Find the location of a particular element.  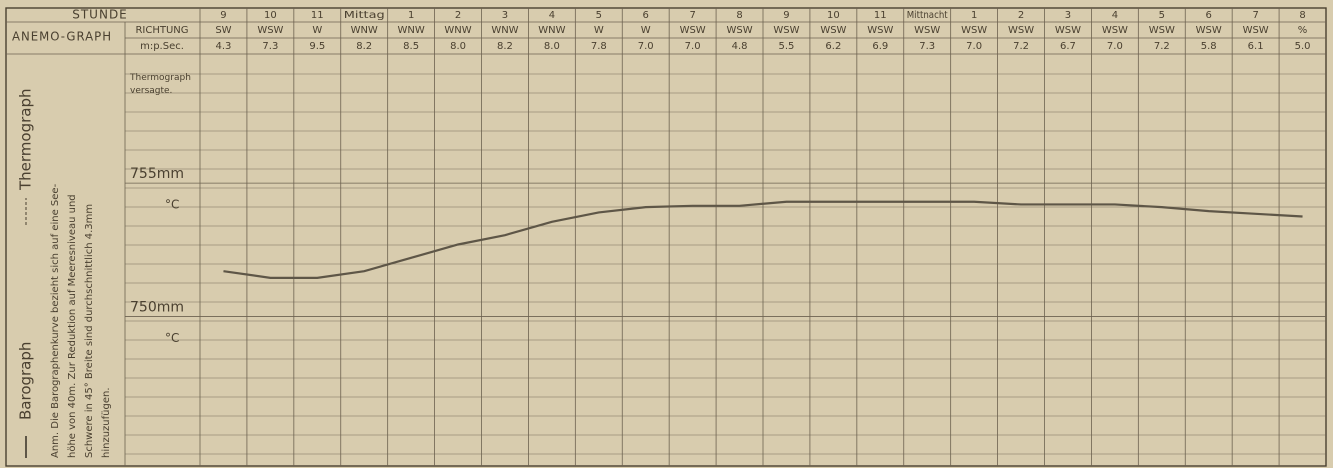

annotation: Thermograph versagte. is located at coordinates (160, 84).